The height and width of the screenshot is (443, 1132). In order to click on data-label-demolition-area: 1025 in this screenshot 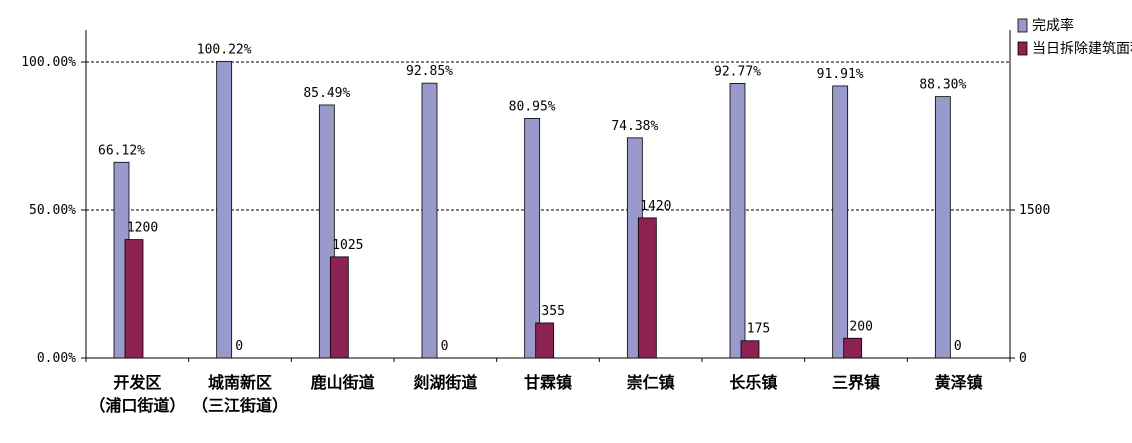, I will do `click(347, 245)`.